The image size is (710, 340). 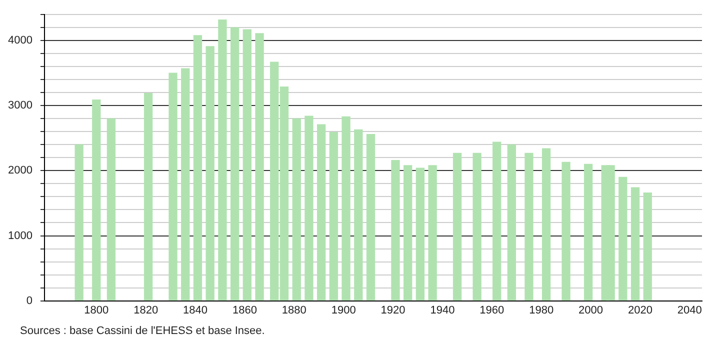 I want to click on x-tick-label: 2000, so click(x=591, y=310).